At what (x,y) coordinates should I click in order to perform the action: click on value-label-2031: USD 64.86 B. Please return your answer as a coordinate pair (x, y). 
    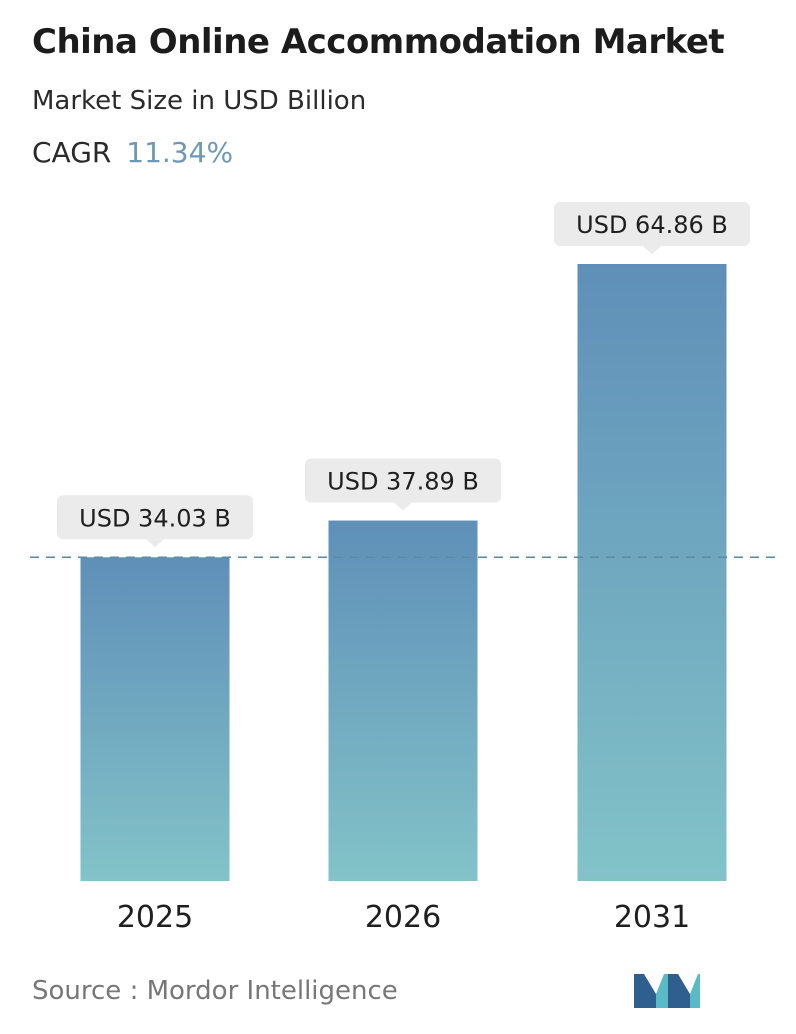
    Looking at the image, I should click on (652, 228).